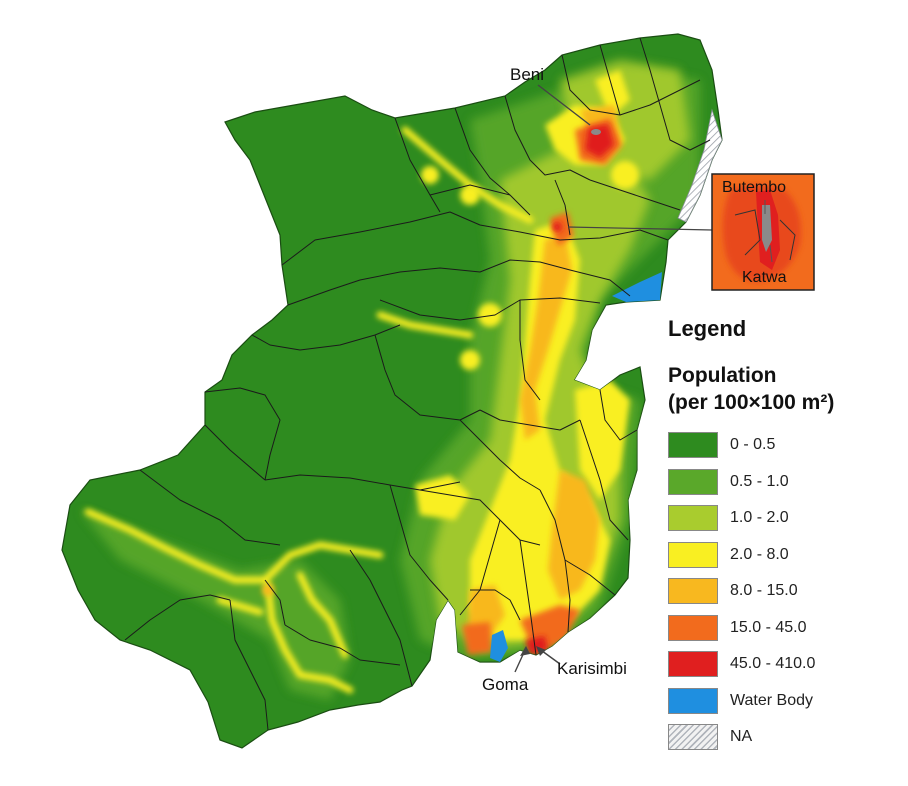  What do you see at coordinates (505, 684) in the screenshot?
I see `city-label-goma: Goma` at bounding box center [505, 684].